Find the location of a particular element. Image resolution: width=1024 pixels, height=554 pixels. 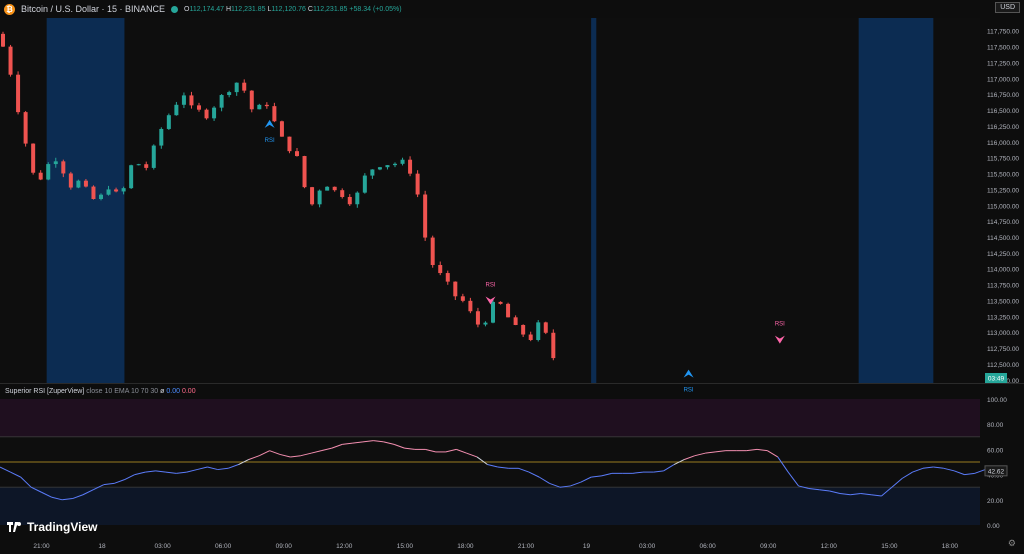

rsi-value-2: 0.00 is located at coordinates (188, 391).